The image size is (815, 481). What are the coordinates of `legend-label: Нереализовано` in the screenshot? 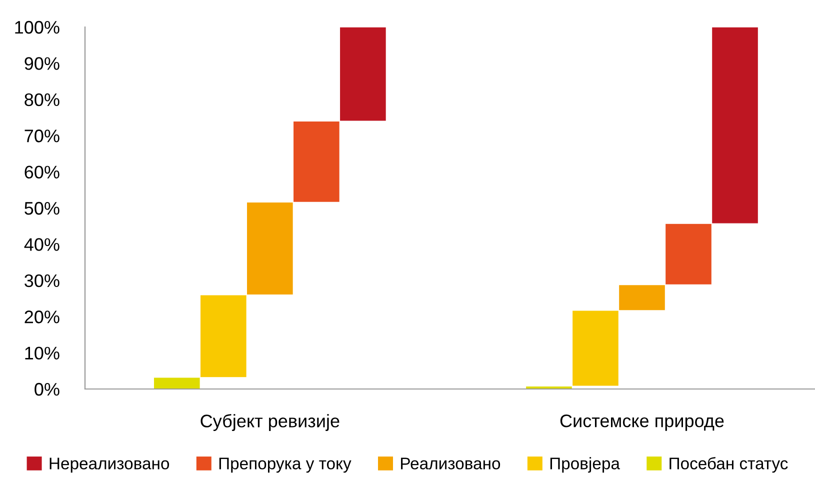 It's located at (110, 465).